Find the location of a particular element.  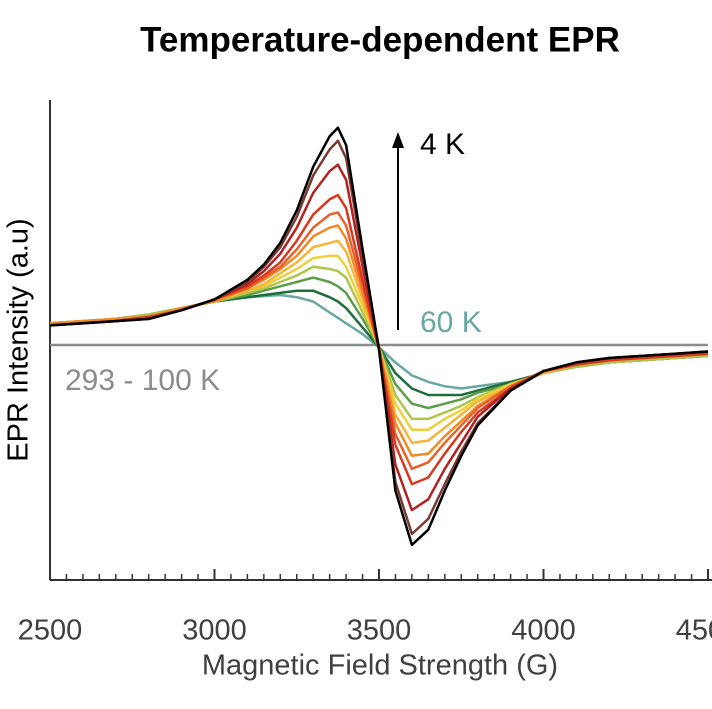

x-tick-label: 4500 is located at coordinates (694, 631).